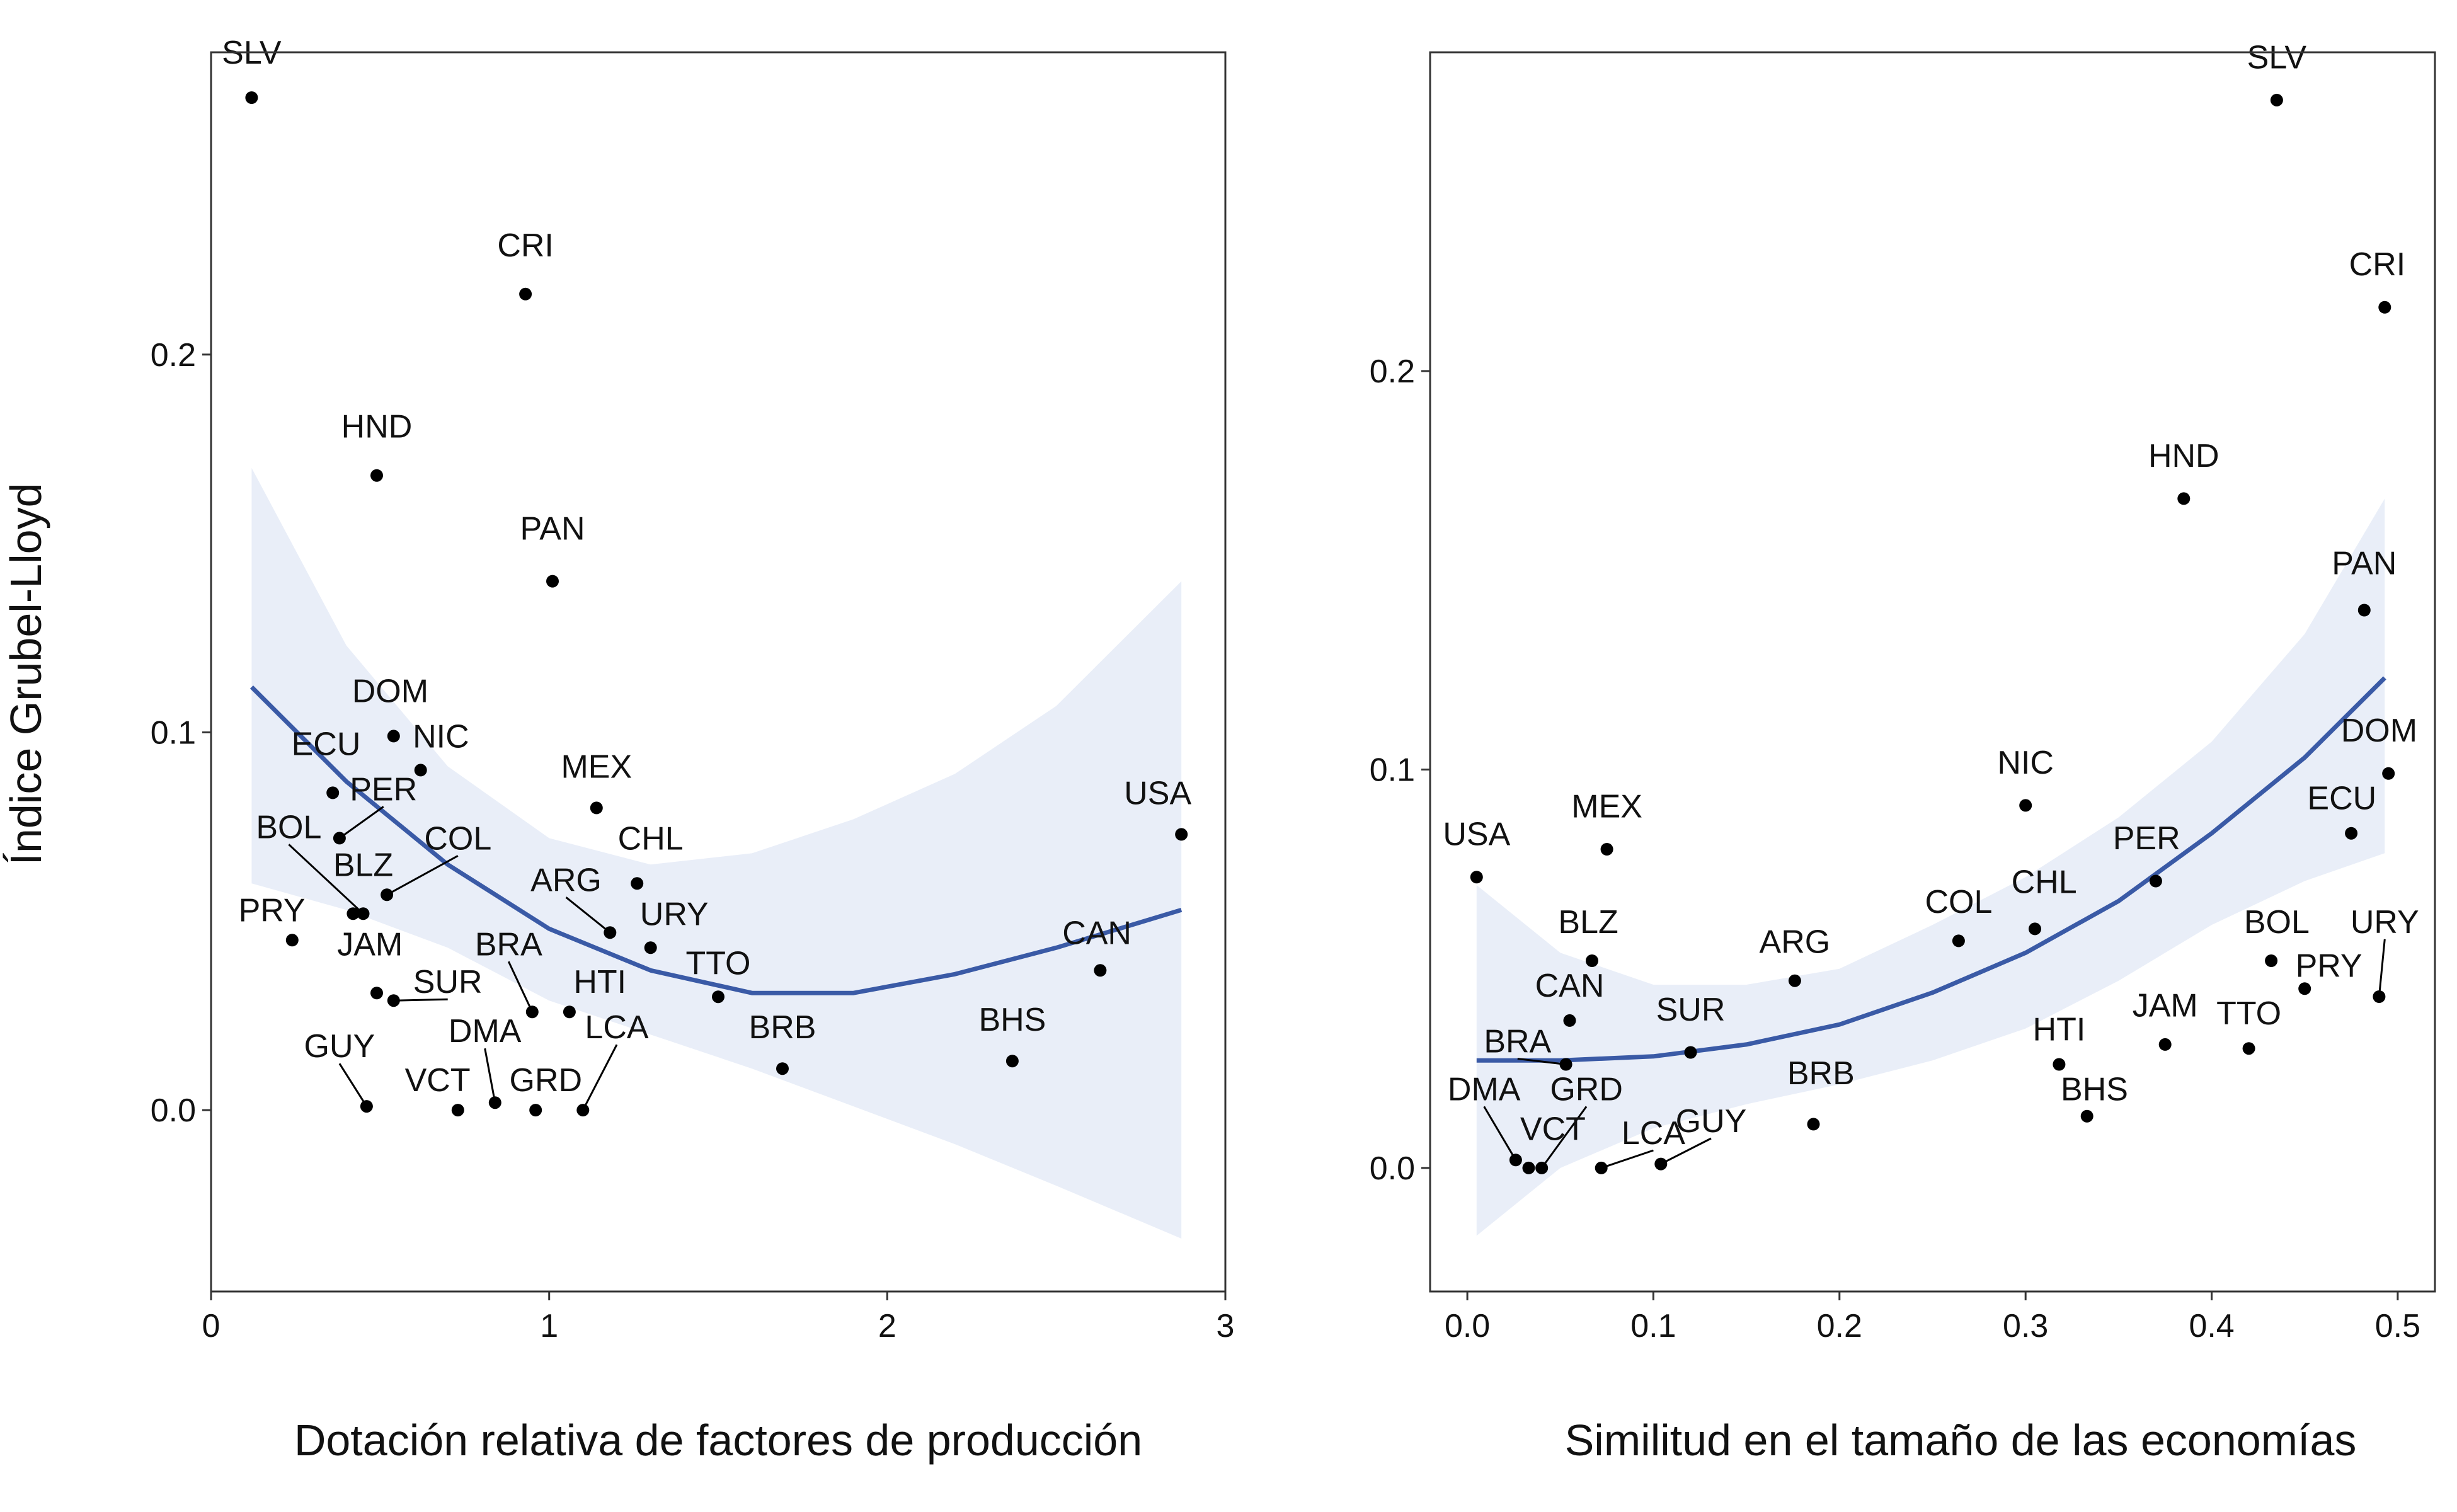 This screenshot has height=1512, width=2457. What do you see at coordinates (393, 1000) in the screenshot?
I see `left-point-sur` at bounding box center [393, 1000].